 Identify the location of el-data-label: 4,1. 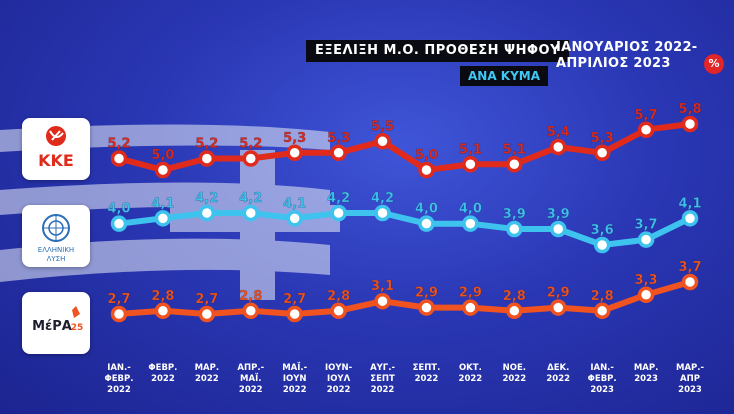
(689, 203).